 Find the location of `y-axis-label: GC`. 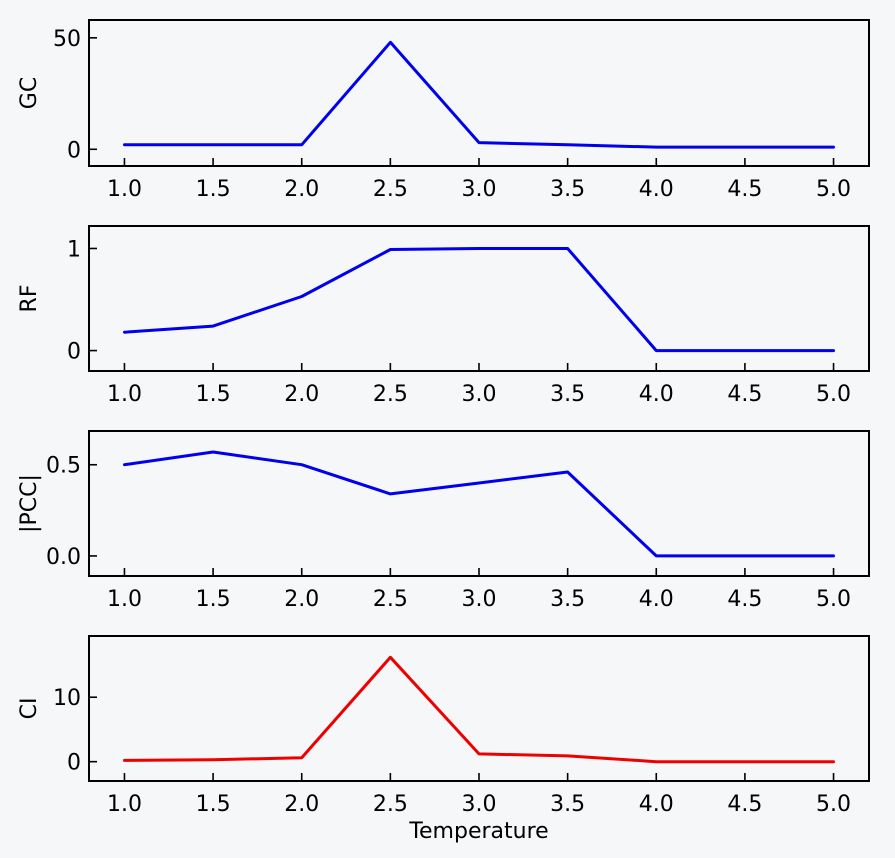

y-axis-label: GC is located at coordinates (29, 93).